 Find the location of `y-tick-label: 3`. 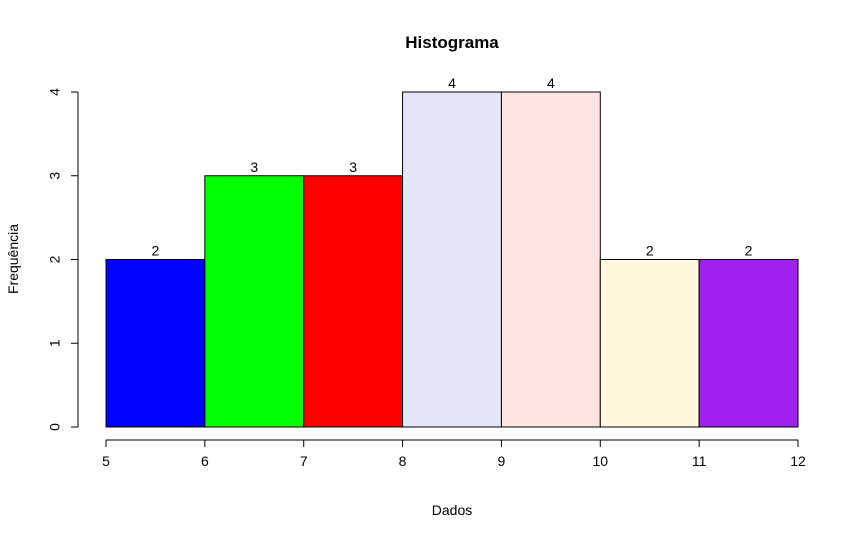

y-tick-label: 3 is located at coordinates (55, 176).